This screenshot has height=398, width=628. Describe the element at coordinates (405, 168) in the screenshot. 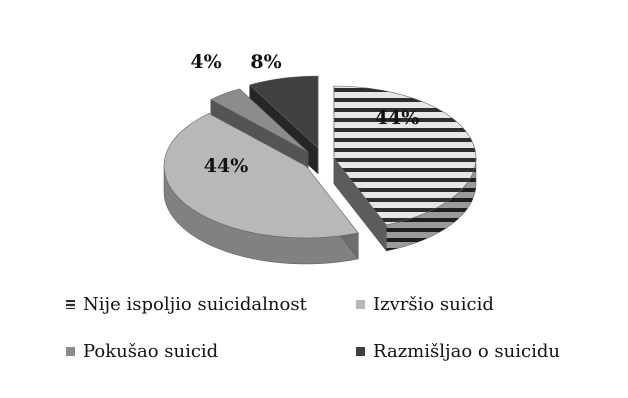

I see `pie-slice-nije-ispoljio-suicidalnost` at that location.